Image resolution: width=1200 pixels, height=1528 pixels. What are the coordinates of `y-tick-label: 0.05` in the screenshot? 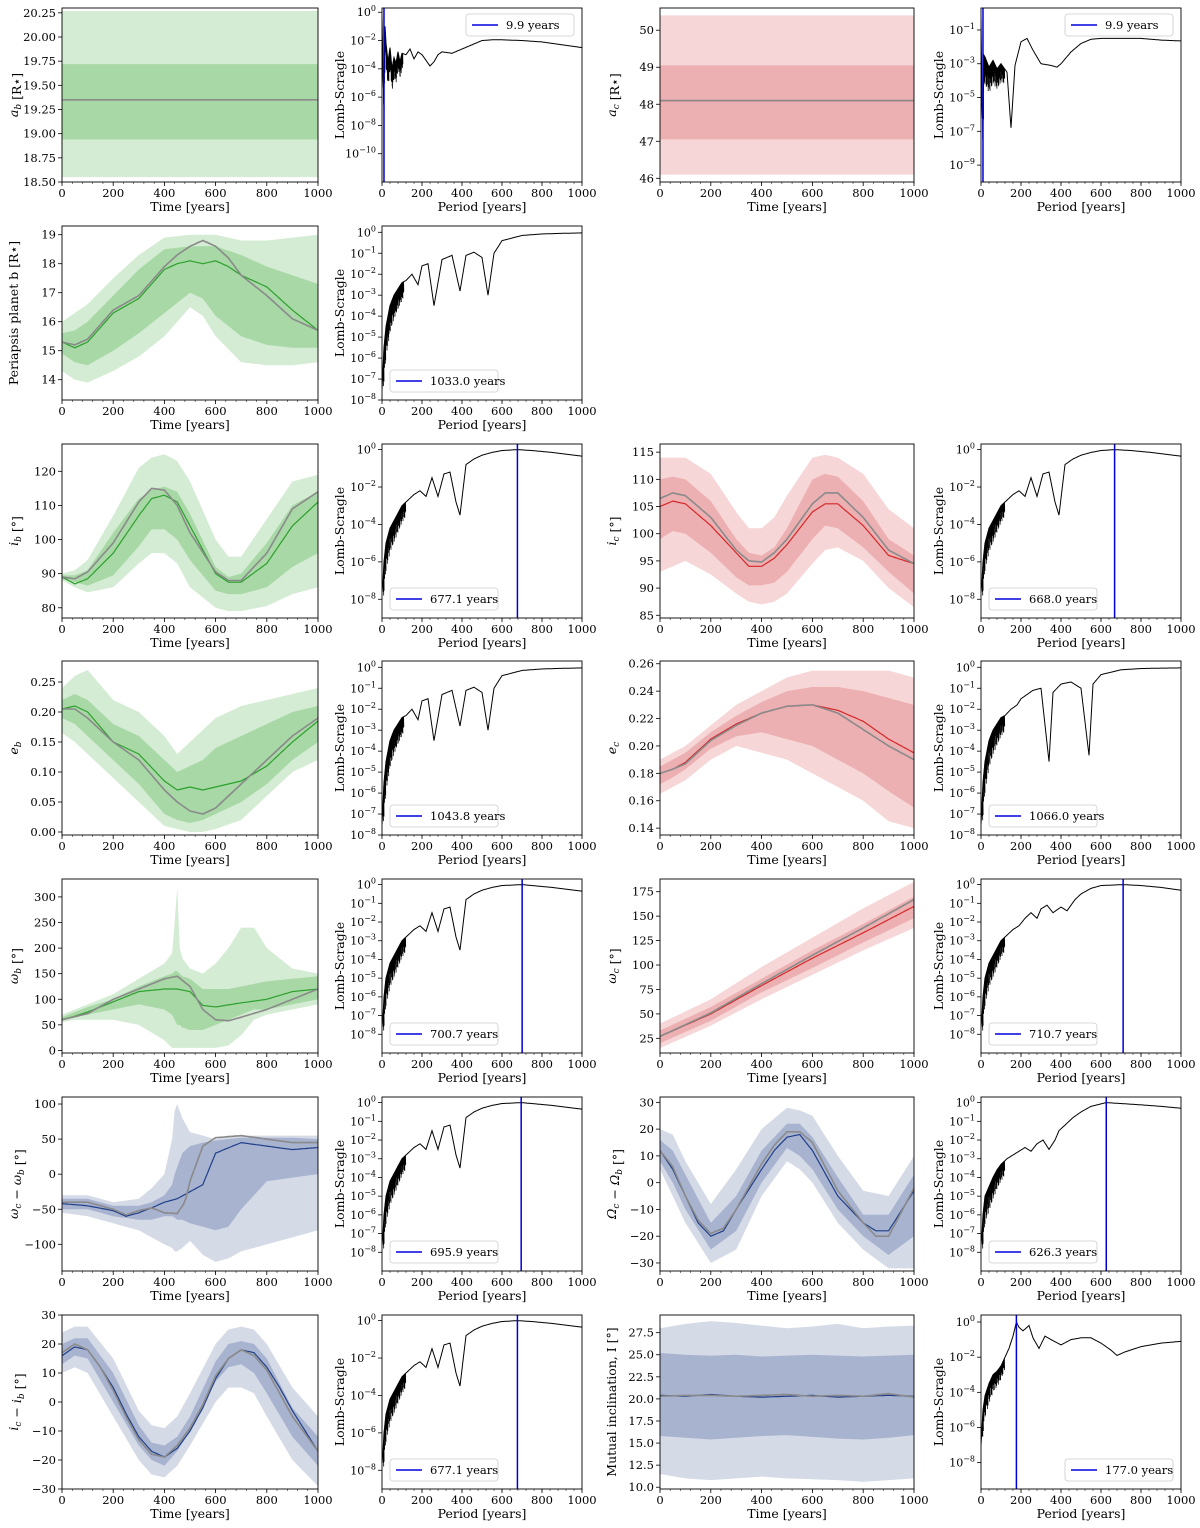 It's located at (43, 802).